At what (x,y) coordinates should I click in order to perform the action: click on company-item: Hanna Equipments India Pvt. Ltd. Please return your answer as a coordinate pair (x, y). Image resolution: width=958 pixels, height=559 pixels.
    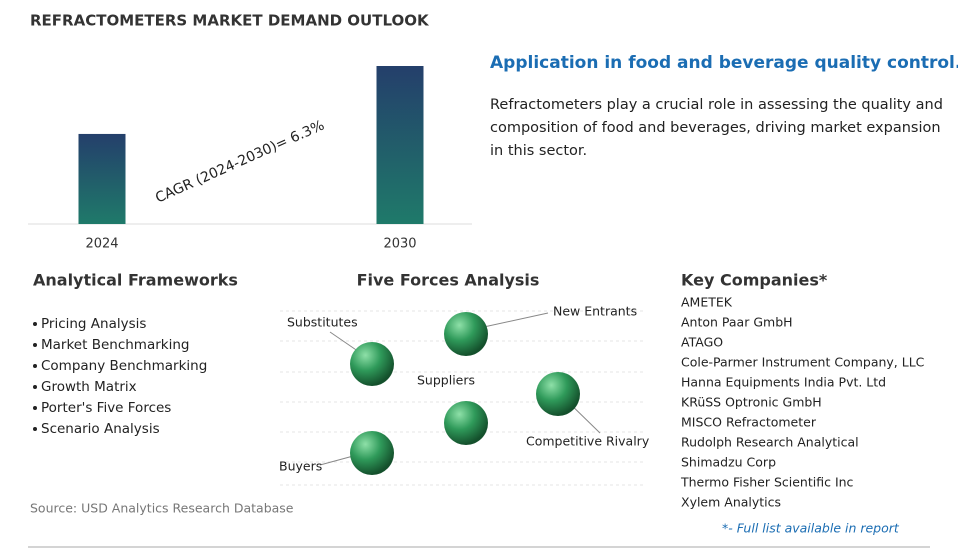
    Looking at the image, I should click on (783, 382).